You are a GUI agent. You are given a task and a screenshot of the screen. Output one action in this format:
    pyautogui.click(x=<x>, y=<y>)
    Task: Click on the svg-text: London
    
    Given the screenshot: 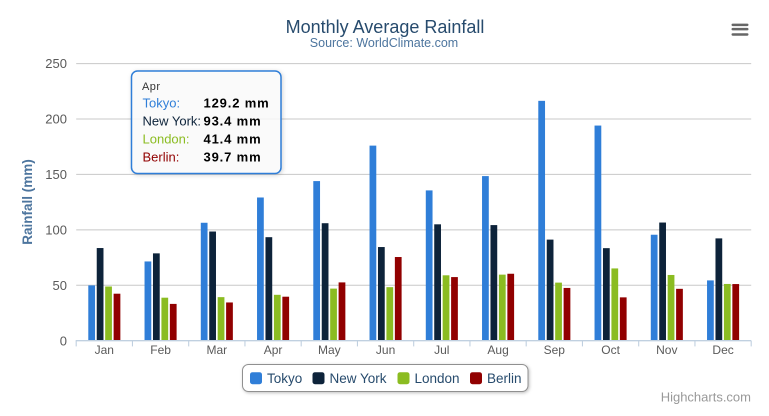 What is the action you would take?
    pyautogui.click(x=437, y=378)
    